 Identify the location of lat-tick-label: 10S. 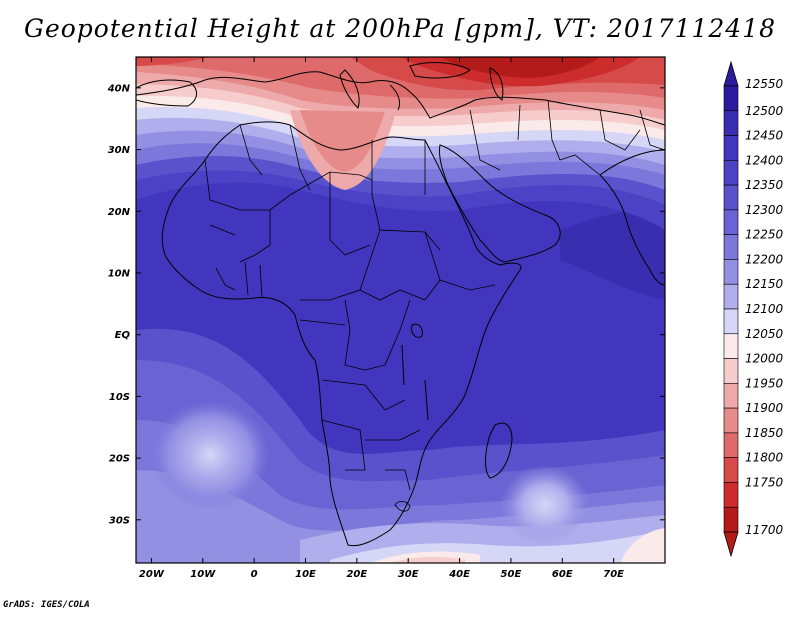
(119, 397).